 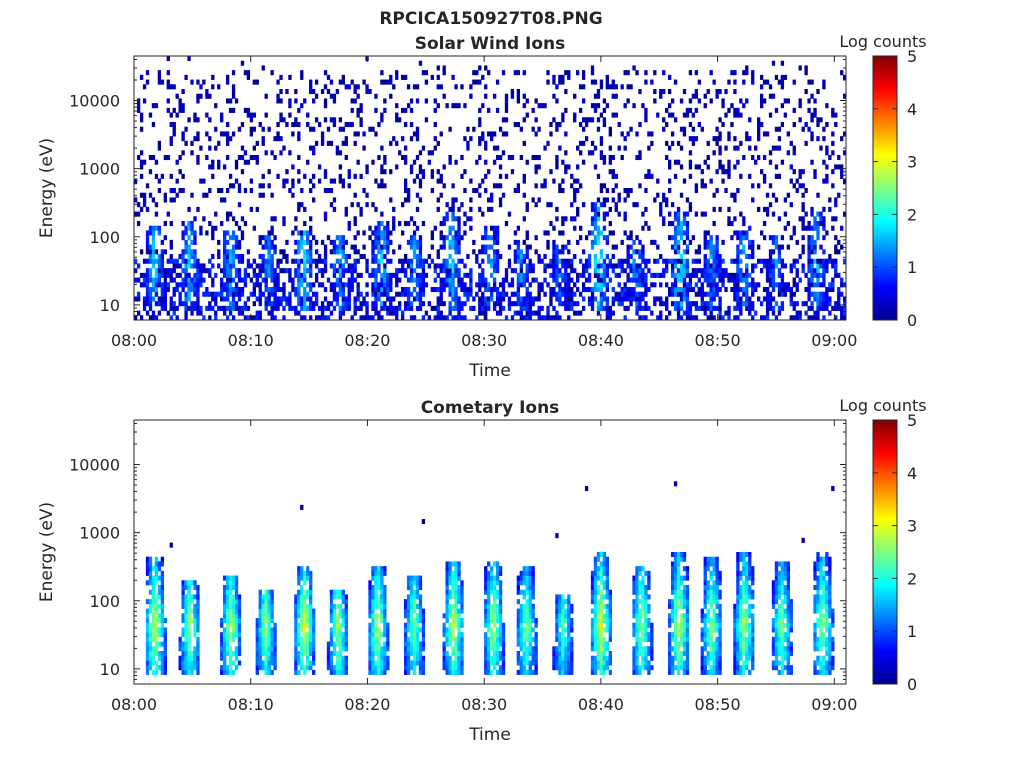 What do you see at coordinates (912, 56) in the screenshot?
I see `colorbar-tick-label: 5` at bounding box center [912, 56].